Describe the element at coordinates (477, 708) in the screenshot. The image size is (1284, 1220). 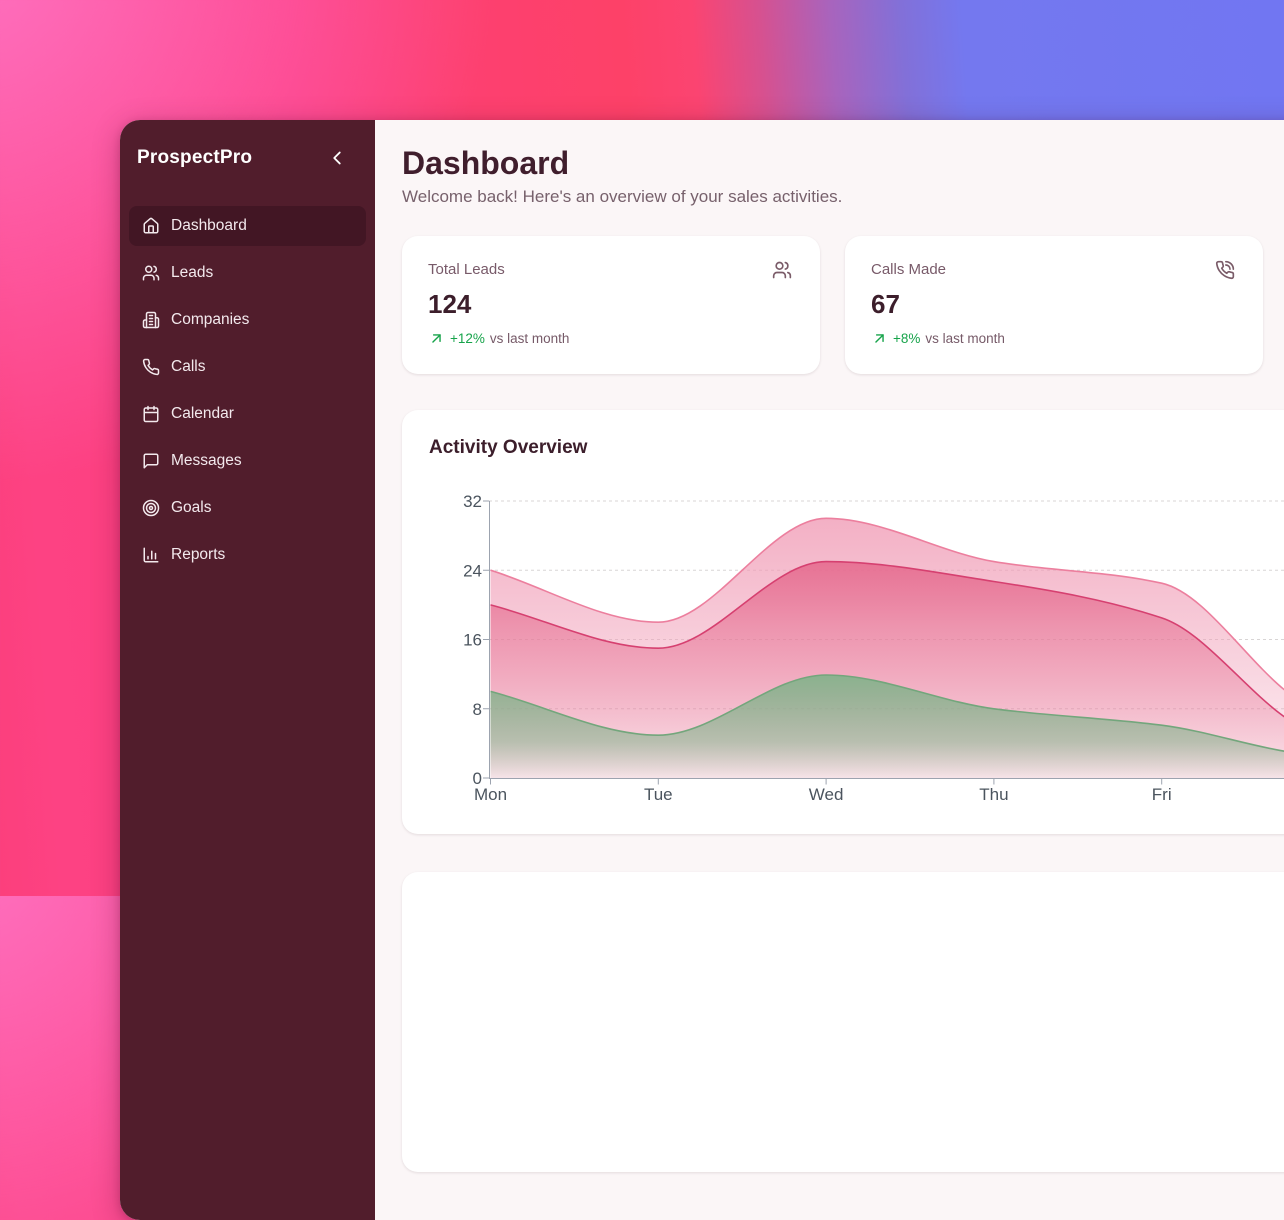
I see `svg-text: 8` at that location.